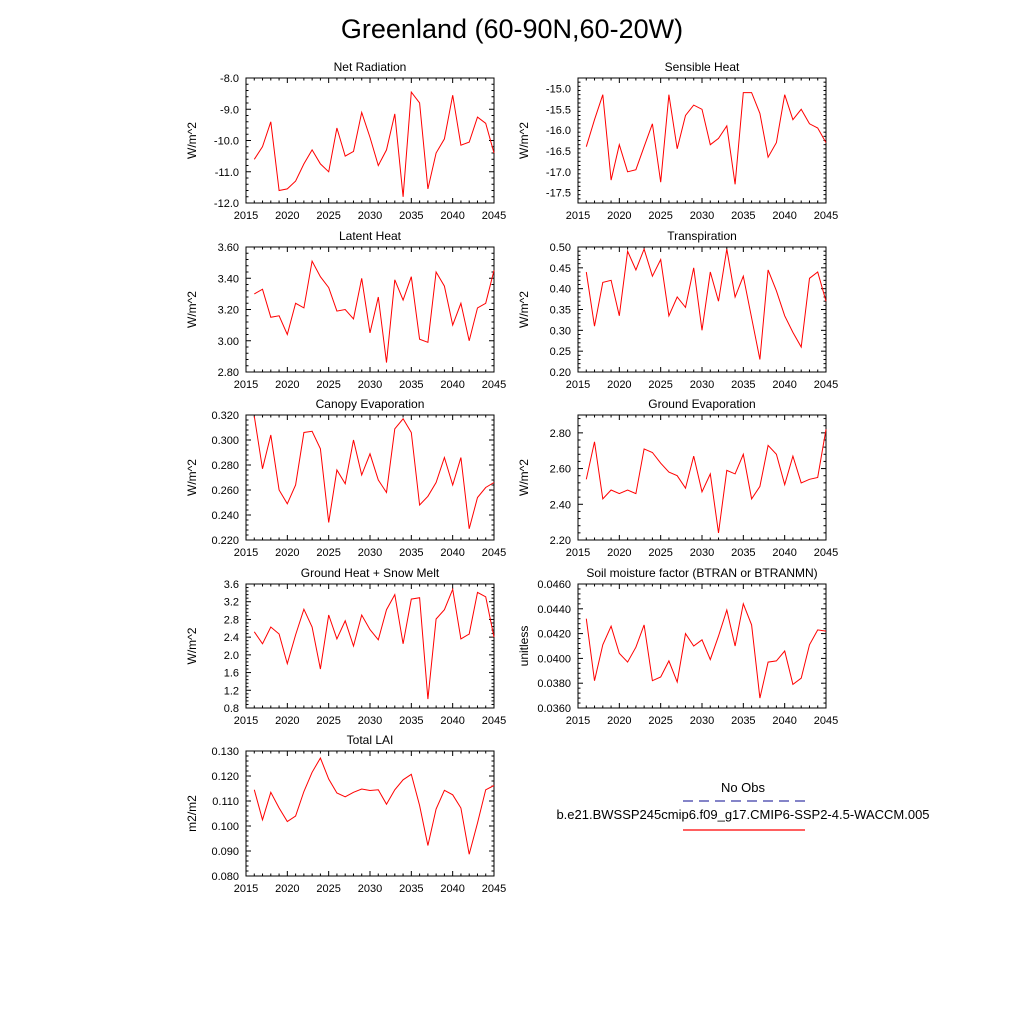 The image size is (1024, 1024). Describe the element at coordinates (225, 466) in the screenshot. I see `y-tick-label: 0.280` at that location.